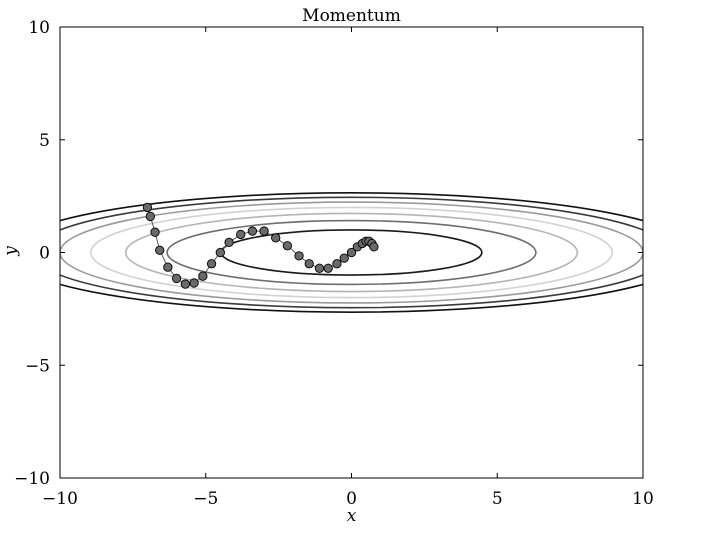 The width and height of the screenshot is (708, 538). I want to click on y-tick-label: 5, so click(44, 141).